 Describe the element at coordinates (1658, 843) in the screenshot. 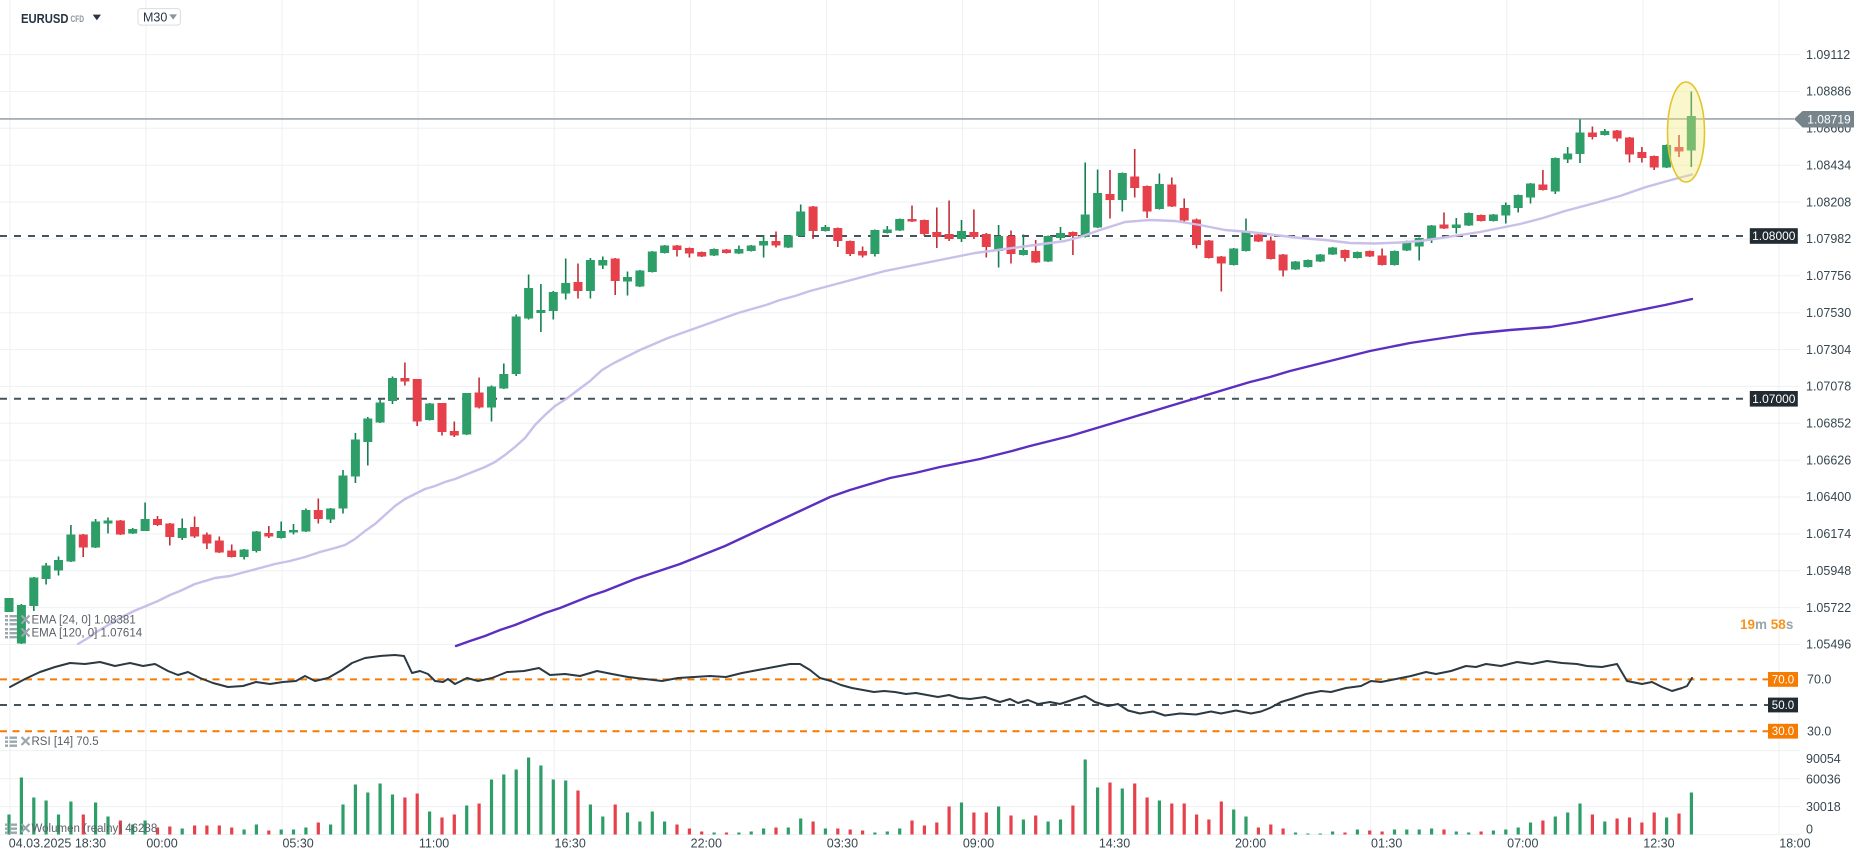

I see `svg-text: 12:30` at that location.